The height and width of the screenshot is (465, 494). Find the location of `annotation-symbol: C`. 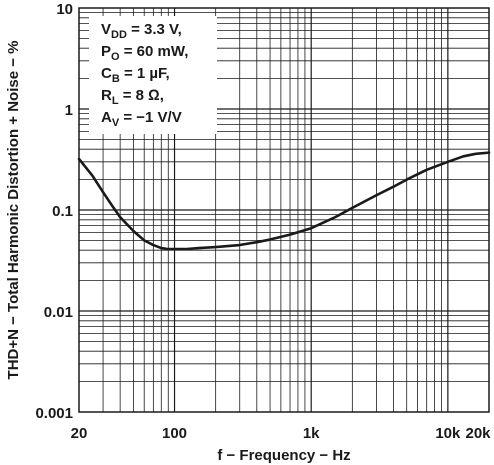

annotation-symbol: C is located at coordinates (106, 73).